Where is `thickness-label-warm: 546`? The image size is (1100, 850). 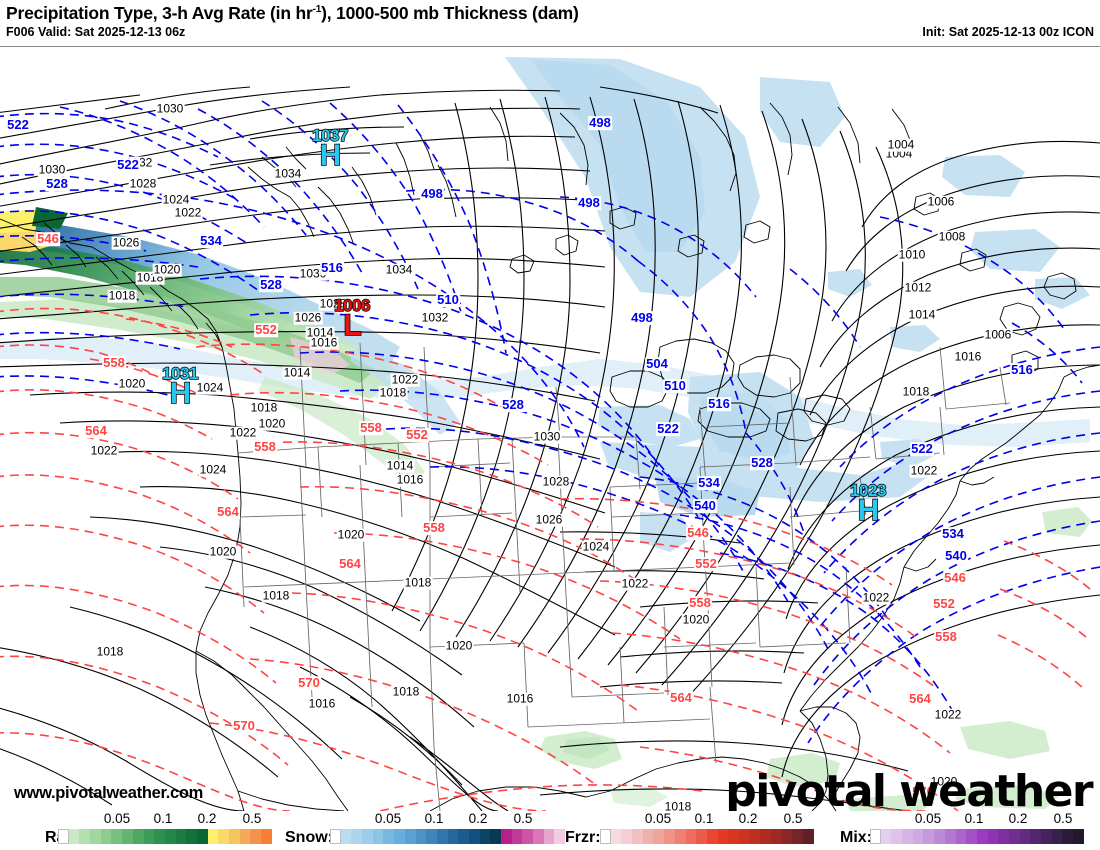
thickness-label-warm: 546 is located at coordinates (955, 578).